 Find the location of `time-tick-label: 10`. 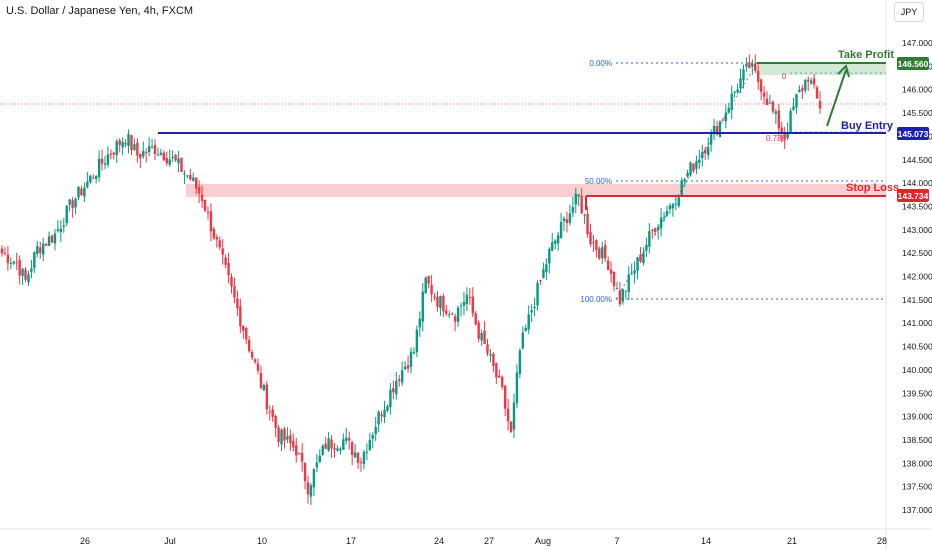

time-tick-label: 10 is located at coordinates (262, 541).